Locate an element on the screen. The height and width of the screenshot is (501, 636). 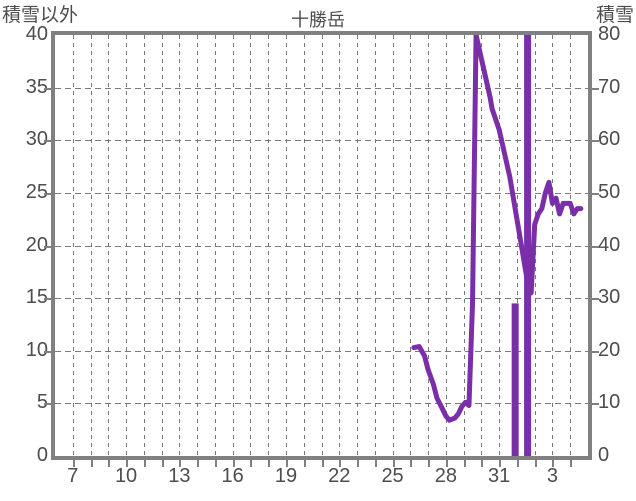
right-axis-tick-label: 30 is located at coordinates (609, 297).